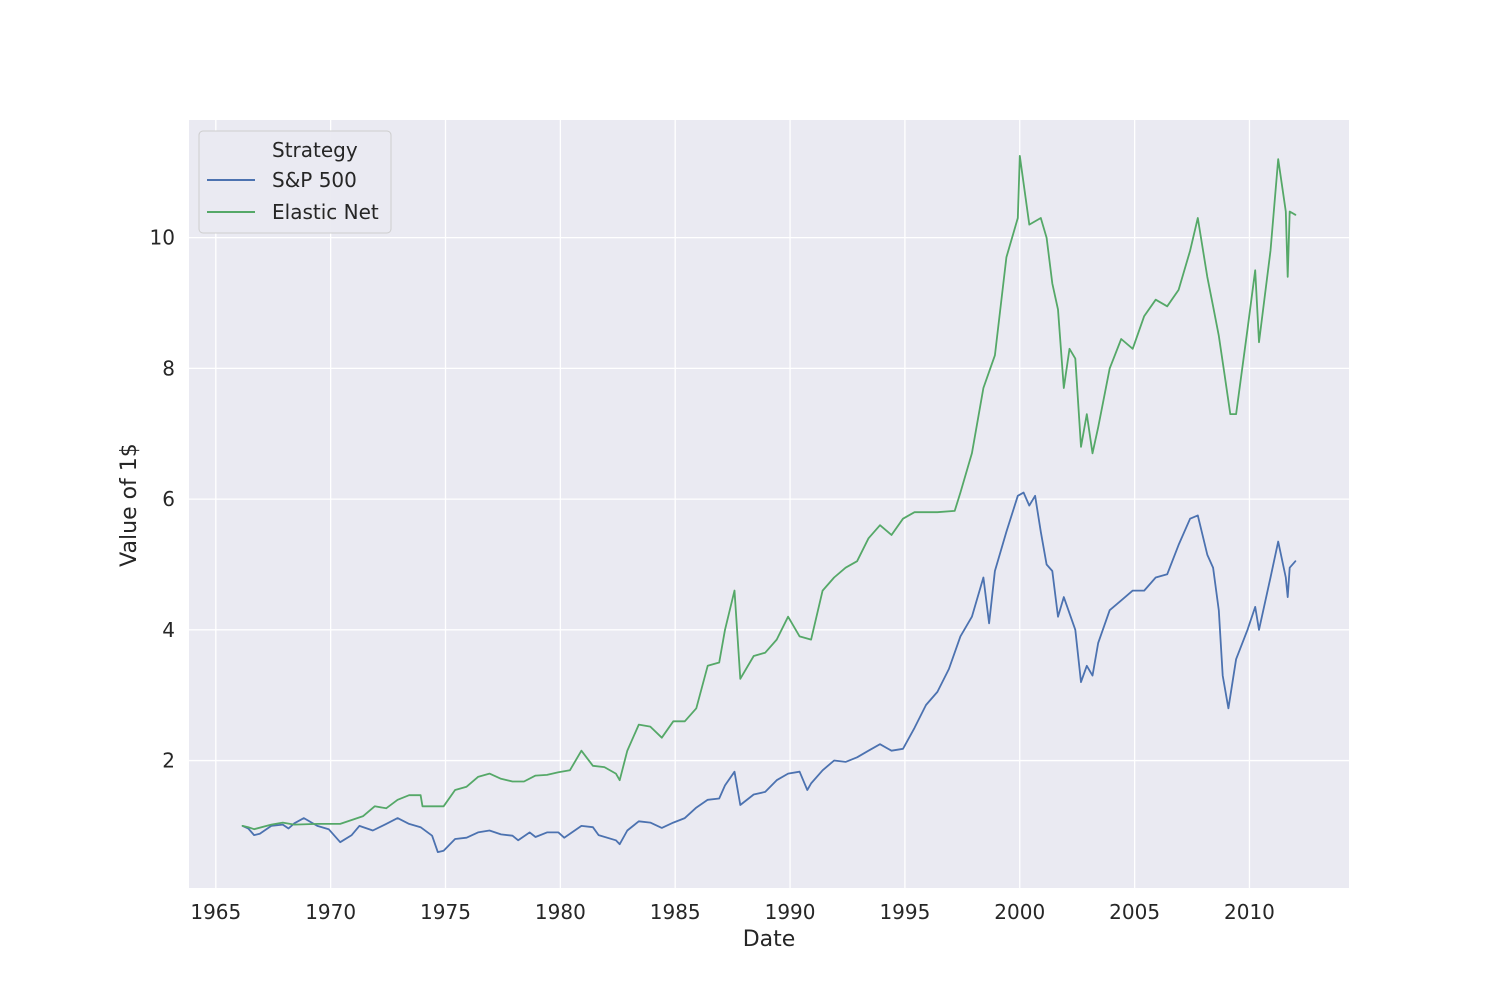 This screenshot has width=1500, height=1000. What do you see at coordinates (1134, 912) in the screenshot?
I see `x-tick-label-2005: 2005` at bounding box center [1134, 912].